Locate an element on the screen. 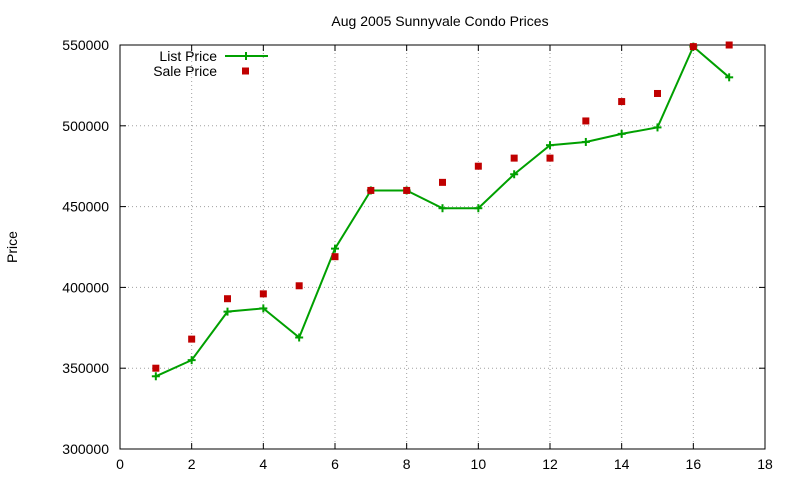 The height and width of the screenshot is (480, 800). y-tick-label: 400000 is located at coordinates (85, 287).